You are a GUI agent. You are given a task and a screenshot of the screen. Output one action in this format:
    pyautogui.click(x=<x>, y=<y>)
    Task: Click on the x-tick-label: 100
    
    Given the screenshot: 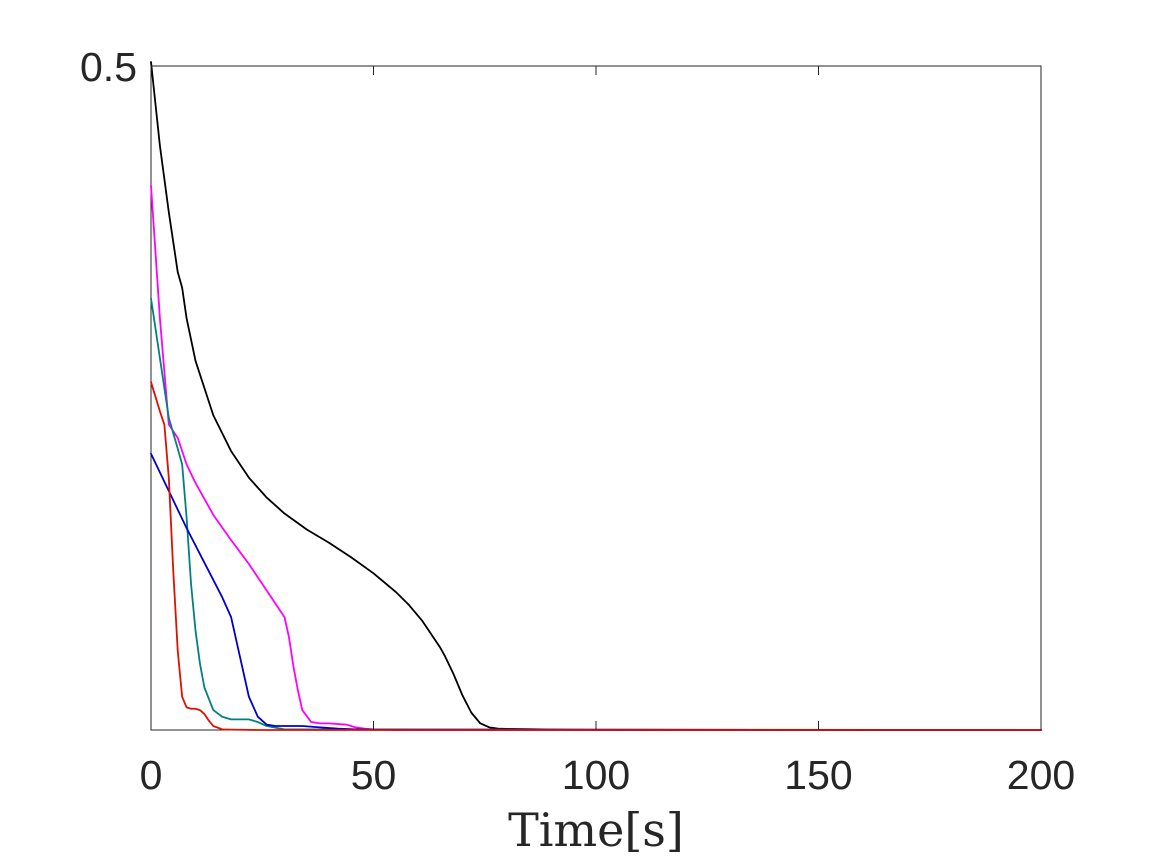 What is the action you would take?
    pyautogui.click(x=596, y=775)
    